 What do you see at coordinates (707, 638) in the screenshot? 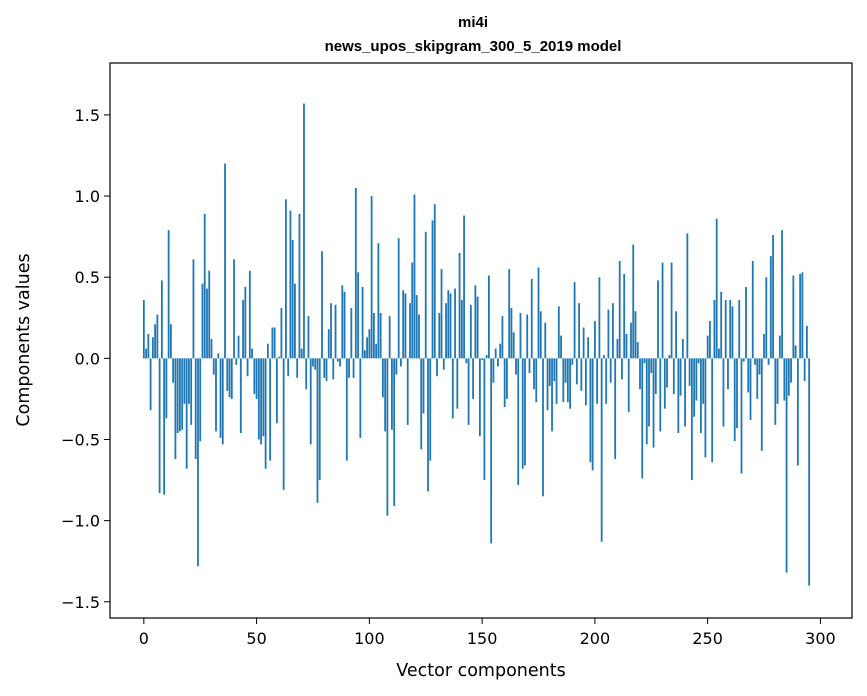
I see `x-tick-label: 250` at bounding box center [707, 638].